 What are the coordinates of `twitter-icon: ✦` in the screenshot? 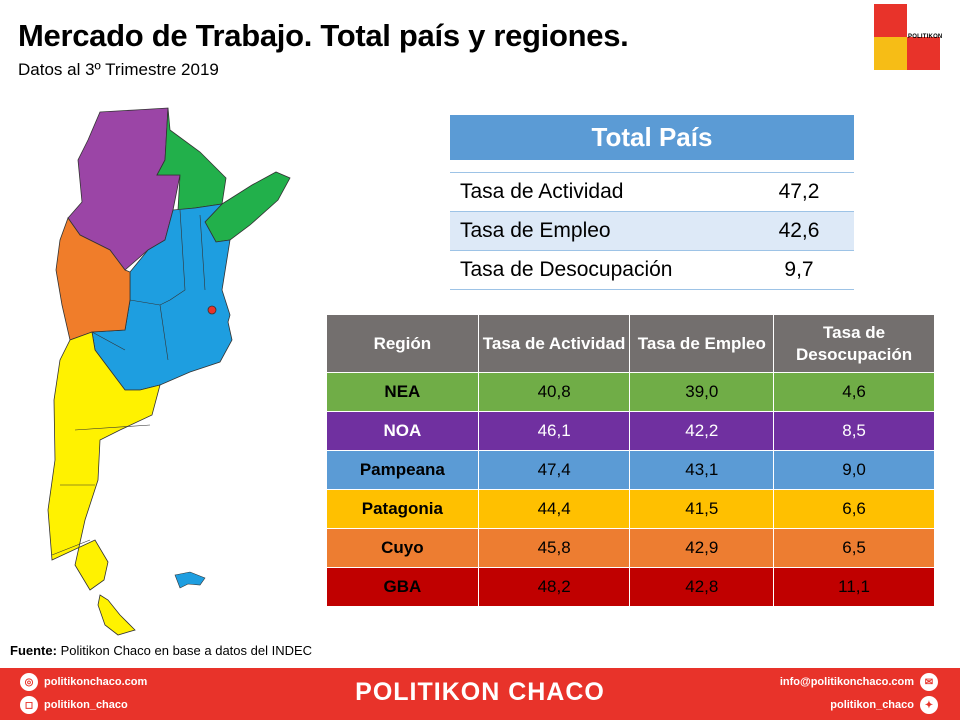 It's located at (929, 705).